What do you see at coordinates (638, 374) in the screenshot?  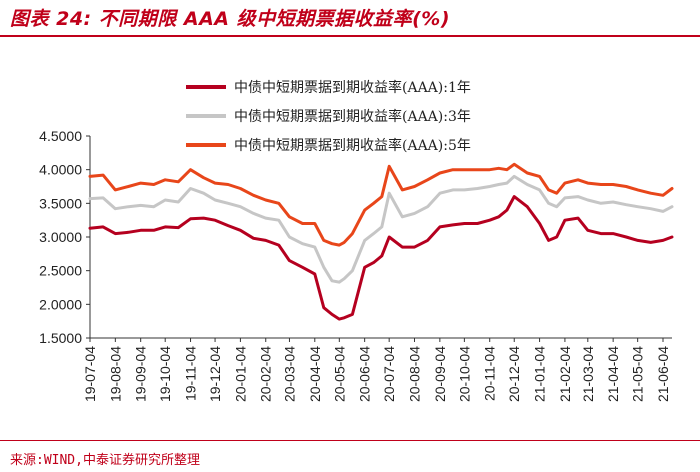 I see `x-tick-label: 21-05-04` at bounding box center [638, 374].